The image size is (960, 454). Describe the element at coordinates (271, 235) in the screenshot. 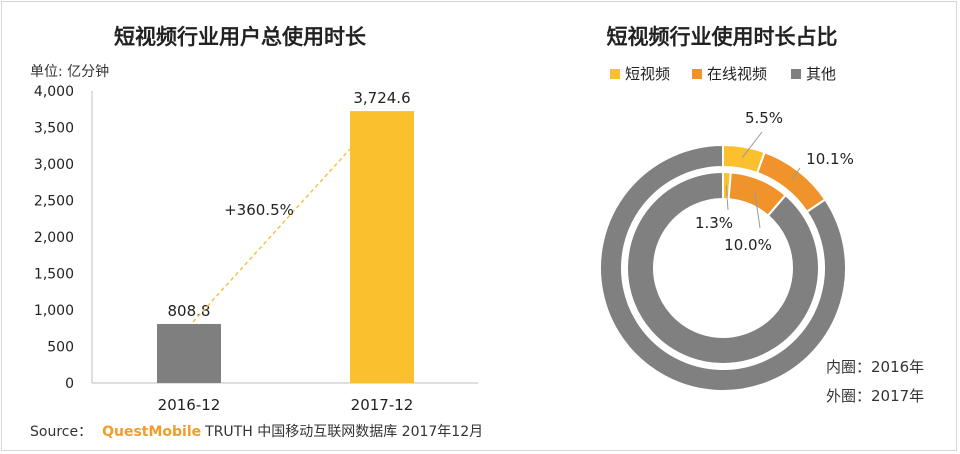

I see `growth-trend-line` at that location.